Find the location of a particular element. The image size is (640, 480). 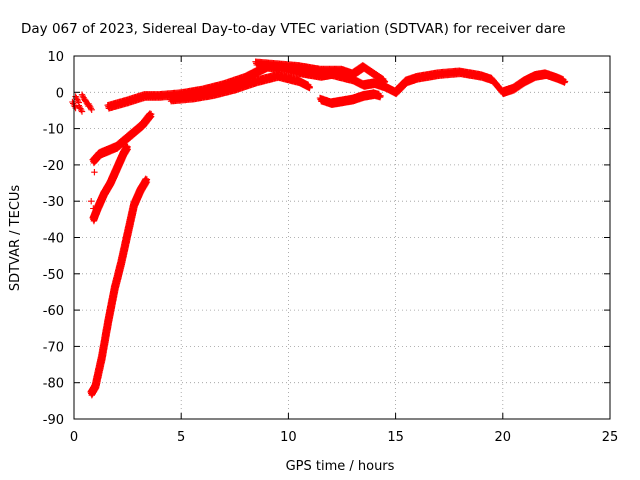

y-tick-label: -70 is located at coordinates (53, 347).